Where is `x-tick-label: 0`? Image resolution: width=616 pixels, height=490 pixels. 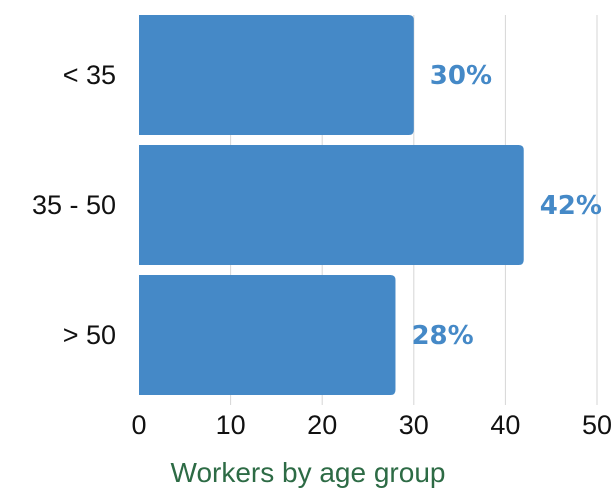 x-tick-label: 0 is located at coordinates (138, 425).